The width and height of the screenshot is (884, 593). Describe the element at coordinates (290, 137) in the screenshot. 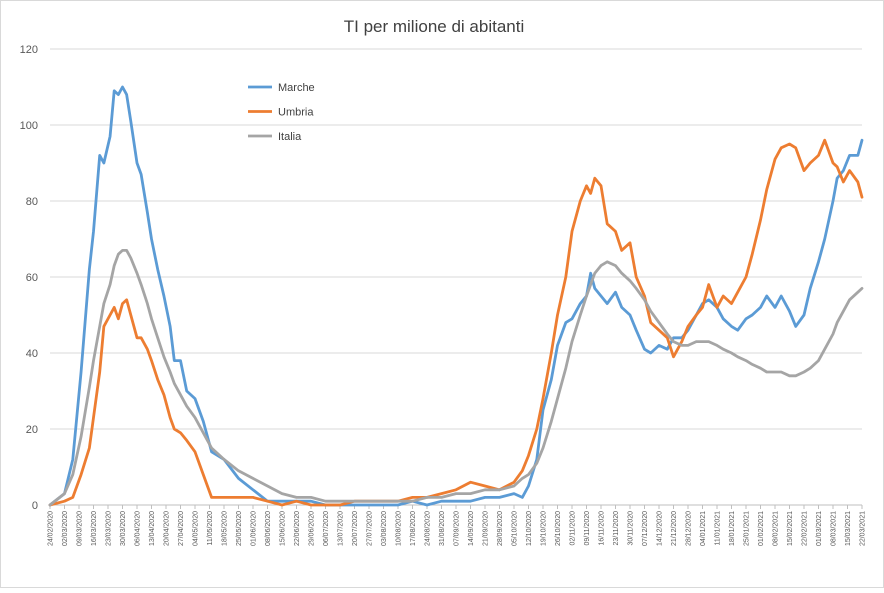

I see `legend-label-italia: Italia` at that location.